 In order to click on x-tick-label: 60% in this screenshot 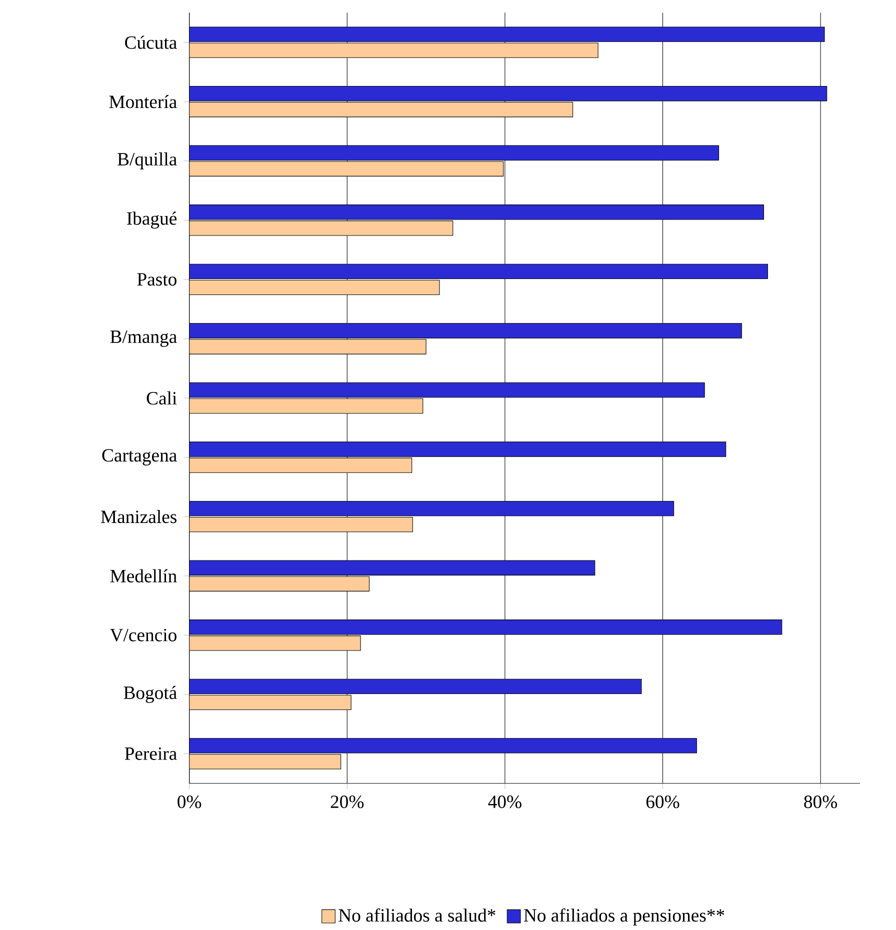, I will do `click(663, 802)`.